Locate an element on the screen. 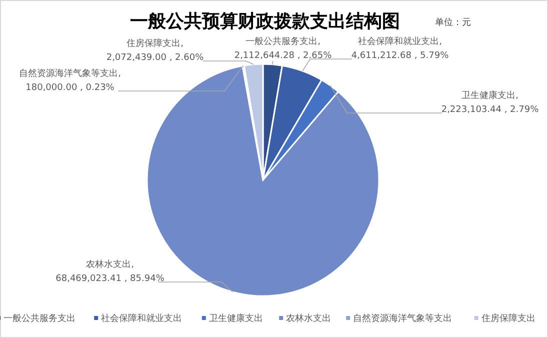 The height and width of the screenshot is (338, 548). chart-title: 一般公共预算财政拨款支出结构图 is located at coordinates (265, 21).